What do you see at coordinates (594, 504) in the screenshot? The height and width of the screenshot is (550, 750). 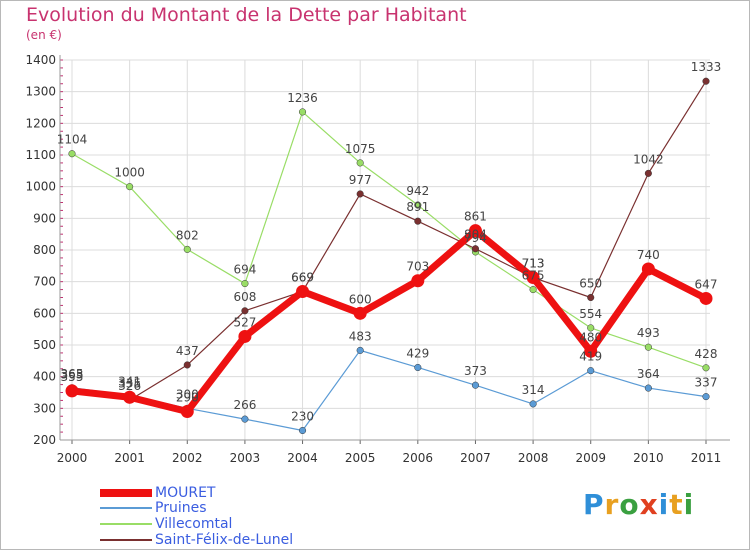 I see `logo-letter: P` at bounding box center [594, 504].